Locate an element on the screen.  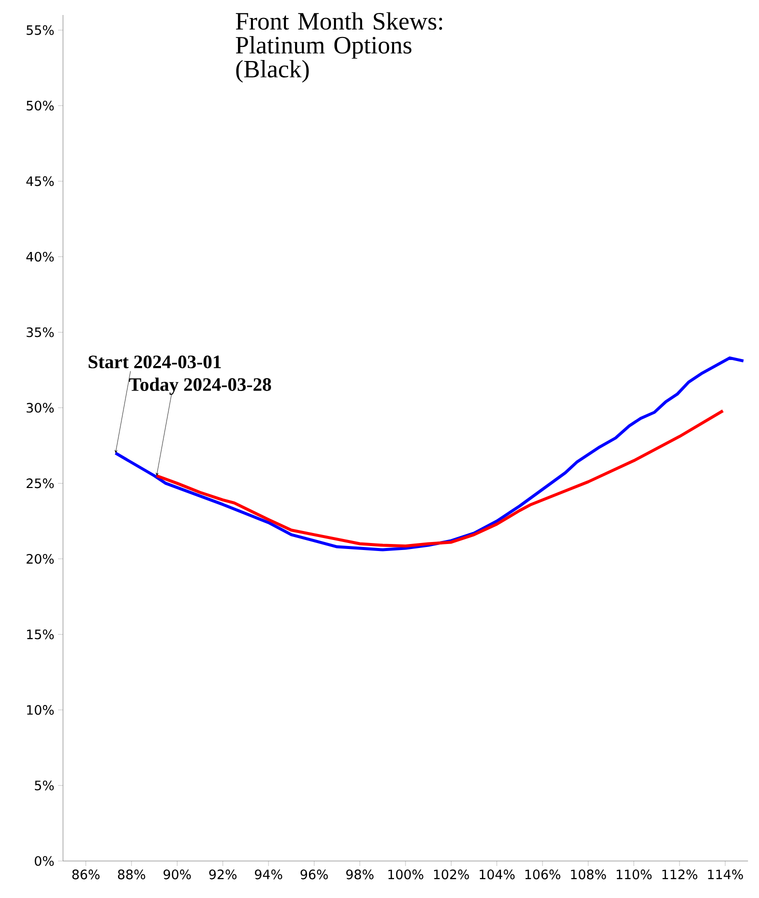
y-tick-label: 45% is located at coordinates (40, 181).